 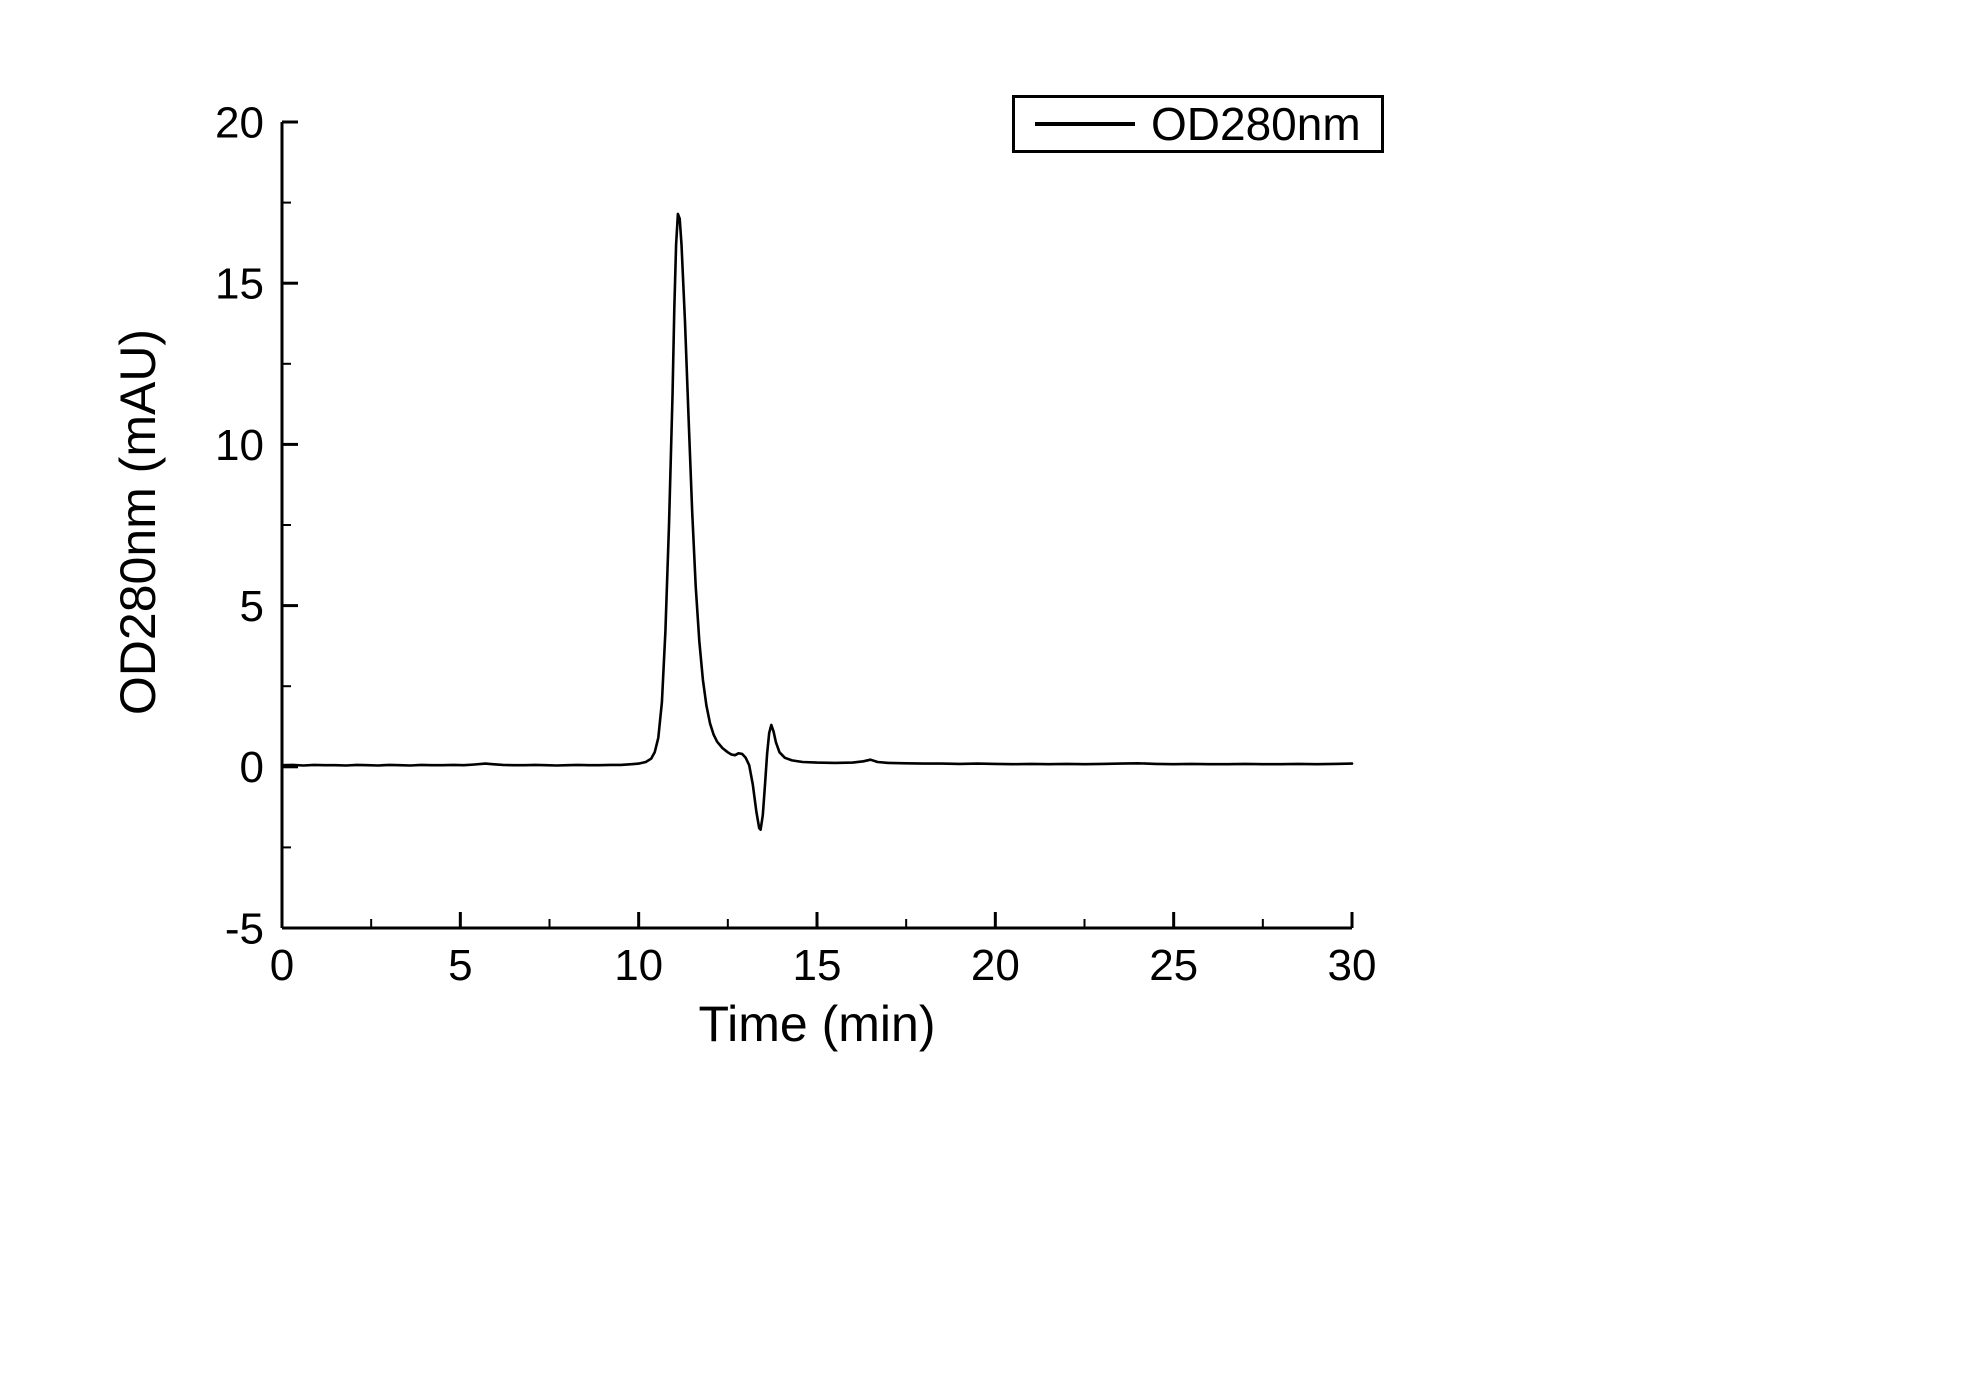 I want to click on x-tick-label: 10, so click(x=638, y=965).